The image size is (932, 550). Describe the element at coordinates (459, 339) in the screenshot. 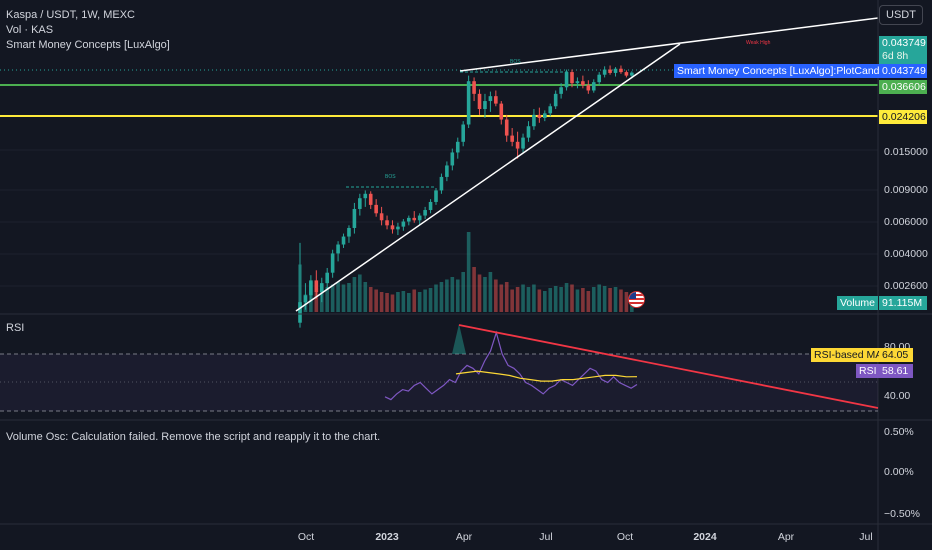

I see `rsi-overbought-fill` at that location.